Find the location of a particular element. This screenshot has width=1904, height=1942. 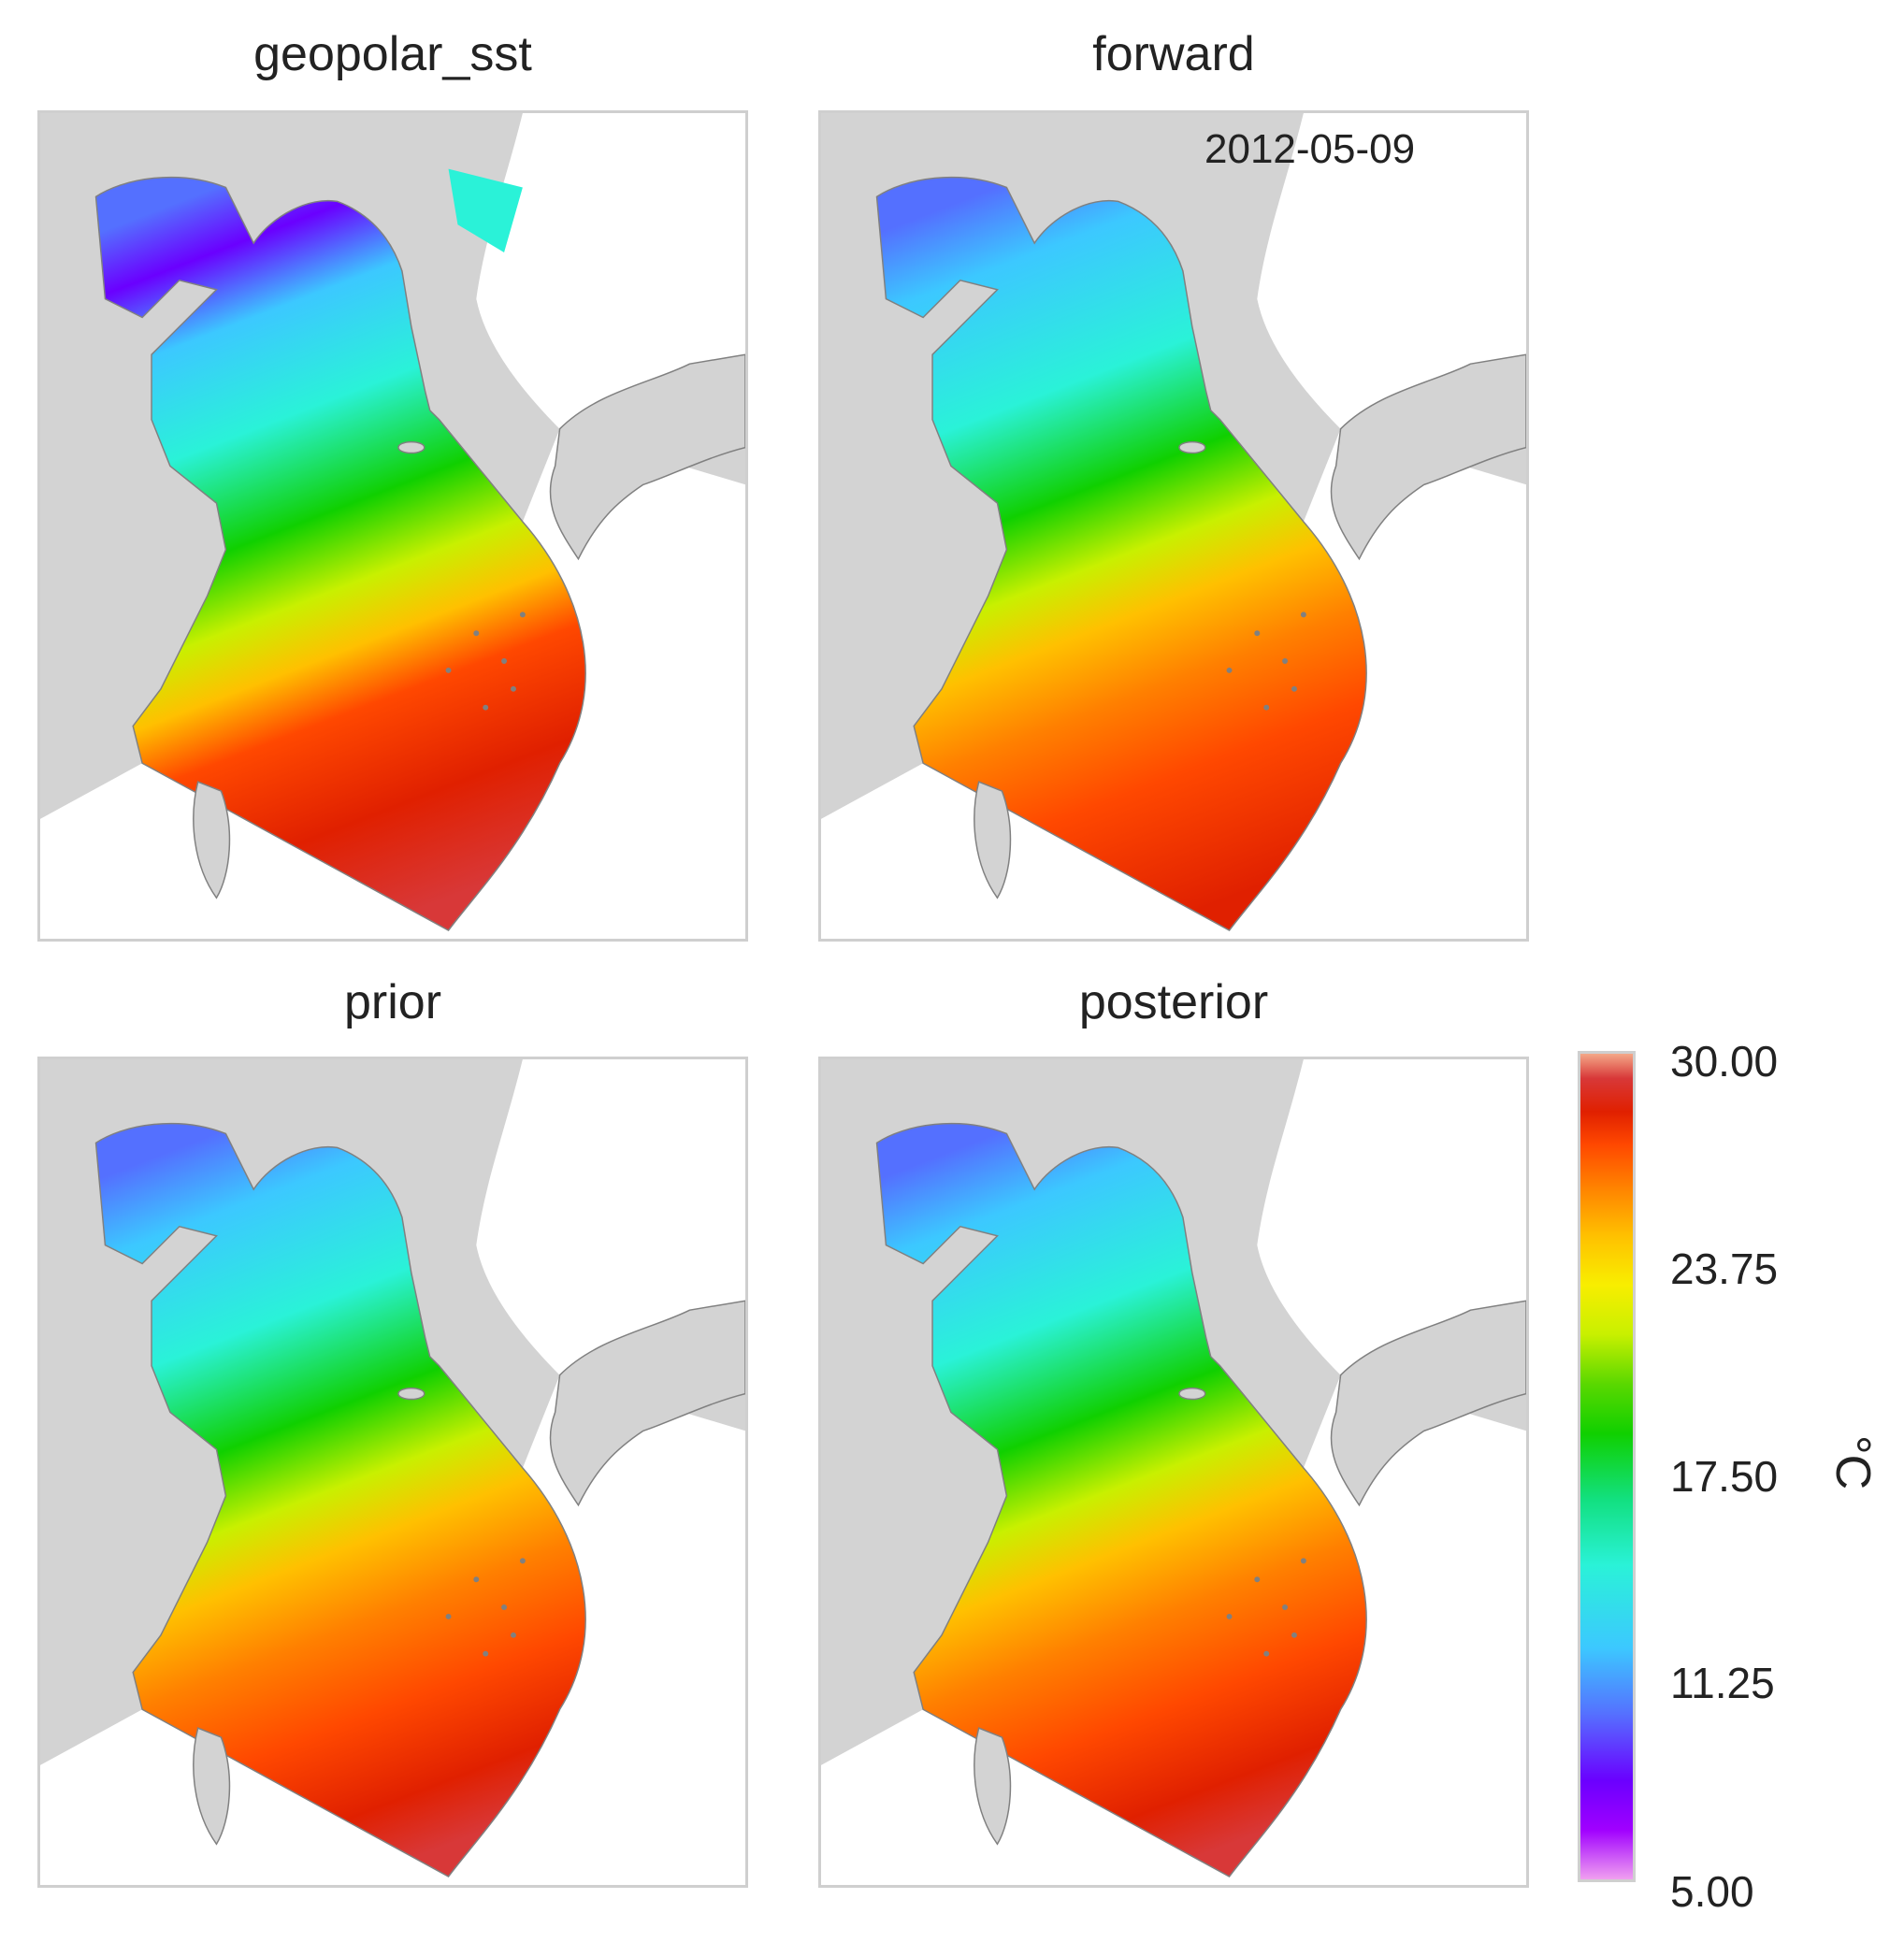

colorbar-tick-23-75: 23.75 is located at coordinates (1724, 1268).